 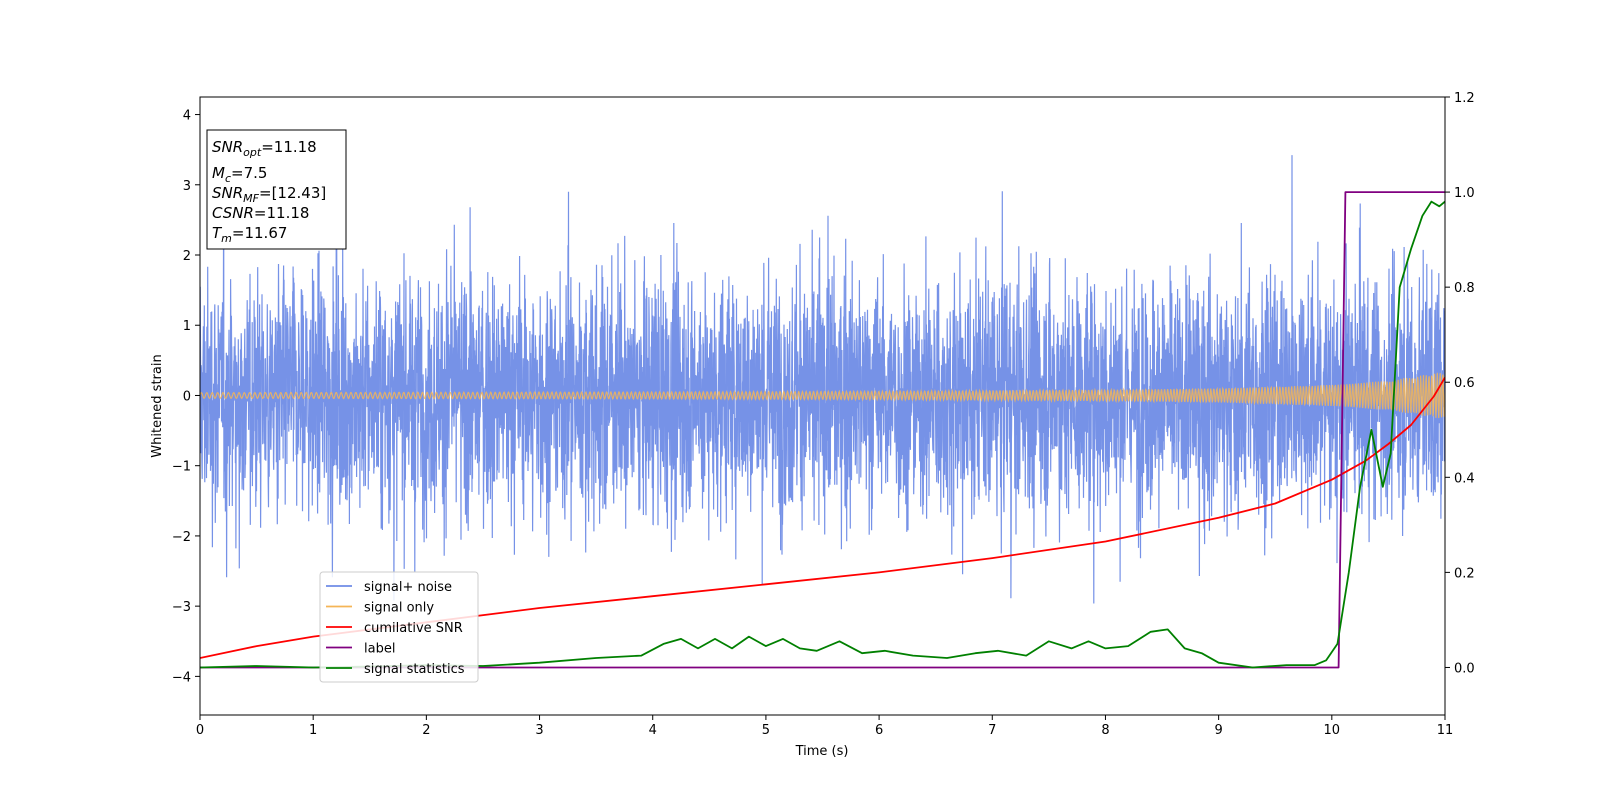 What do you see at coordinates (399, 608) in the screenshot?
I see `legend-label-signal-only: signal only` at bounding box center [399, 608].